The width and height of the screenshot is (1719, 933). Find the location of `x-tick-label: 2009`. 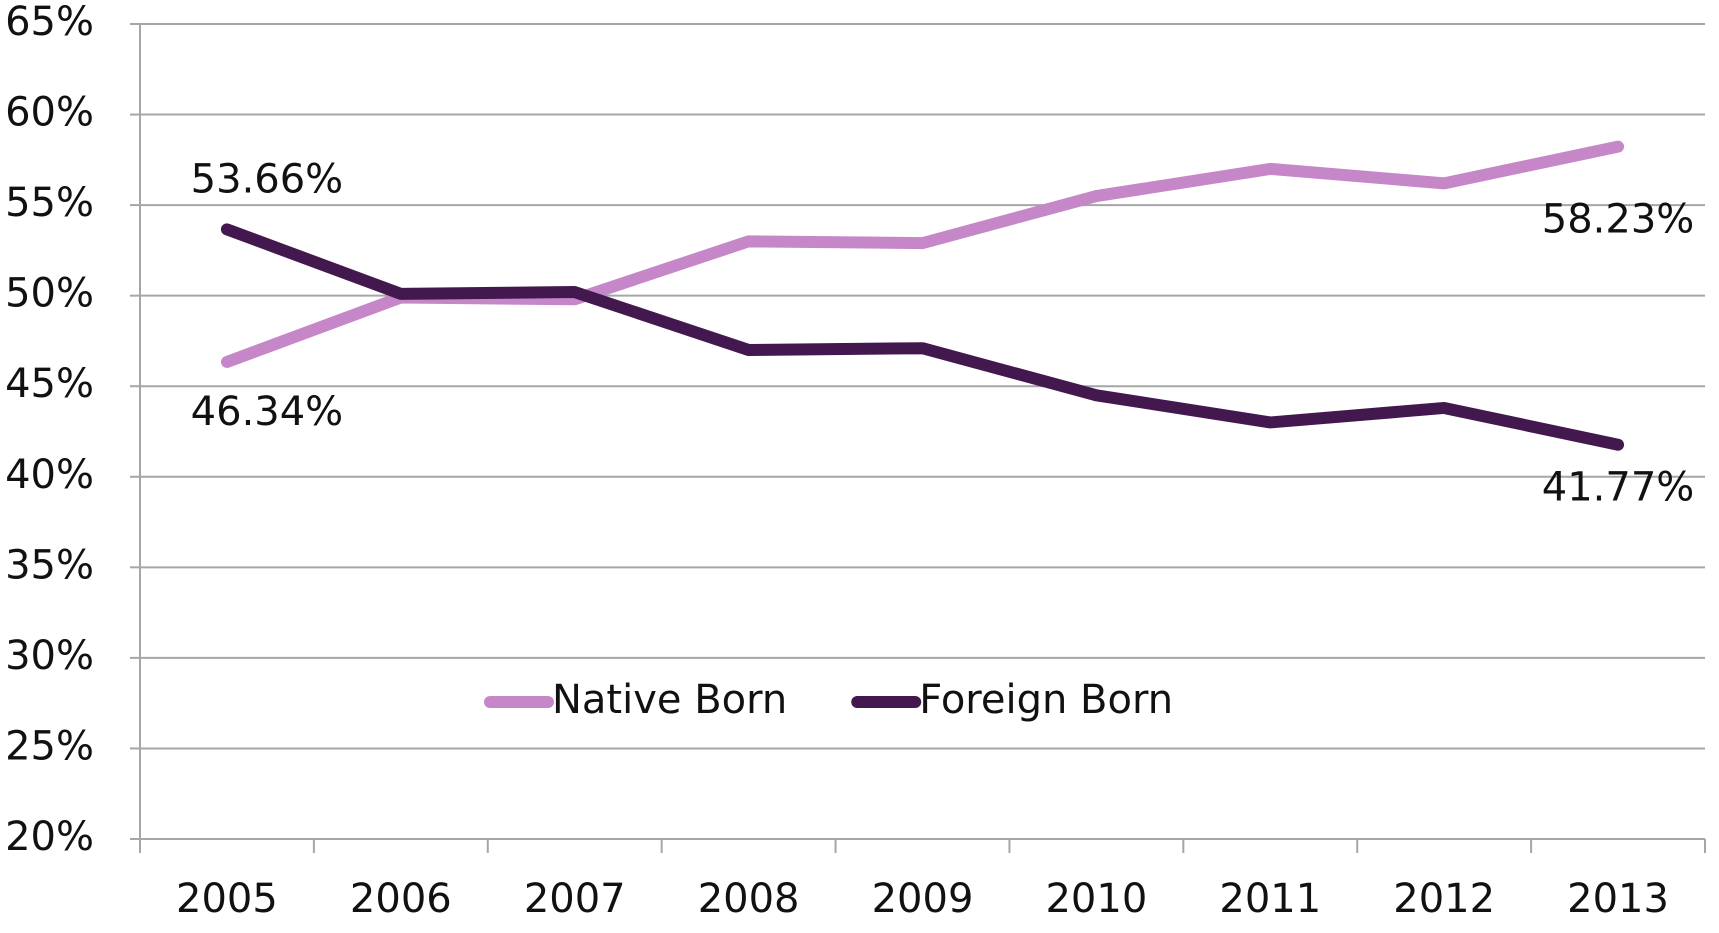

x-tick-label: 2009 is located at coordinates (923, 899).